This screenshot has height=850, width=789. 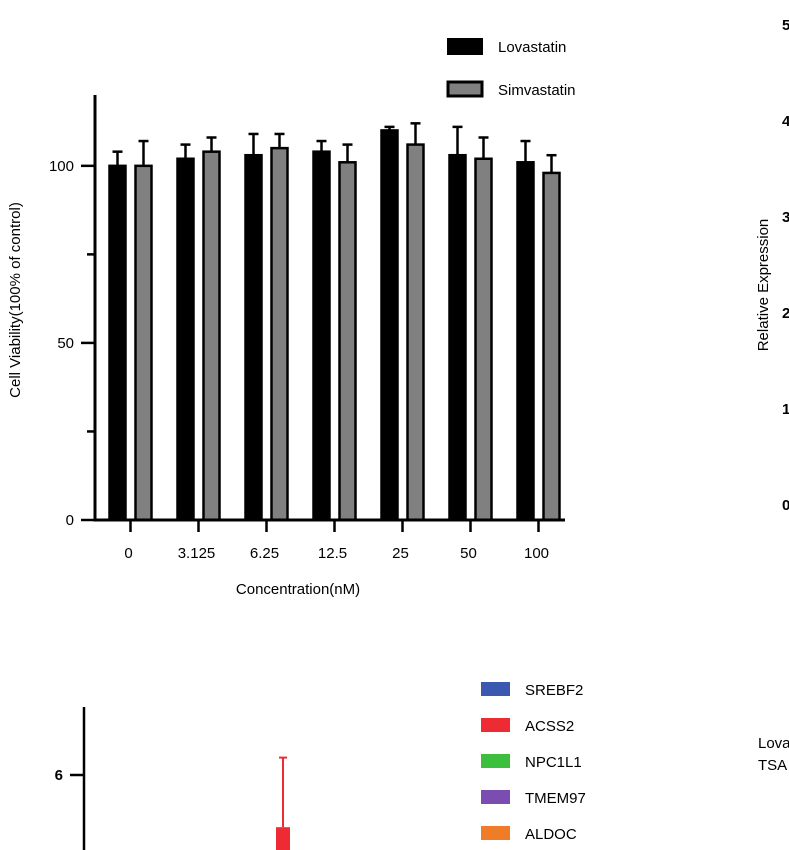 I want to click on expression-y-tick-label: 2, so click(x=785, y=313).